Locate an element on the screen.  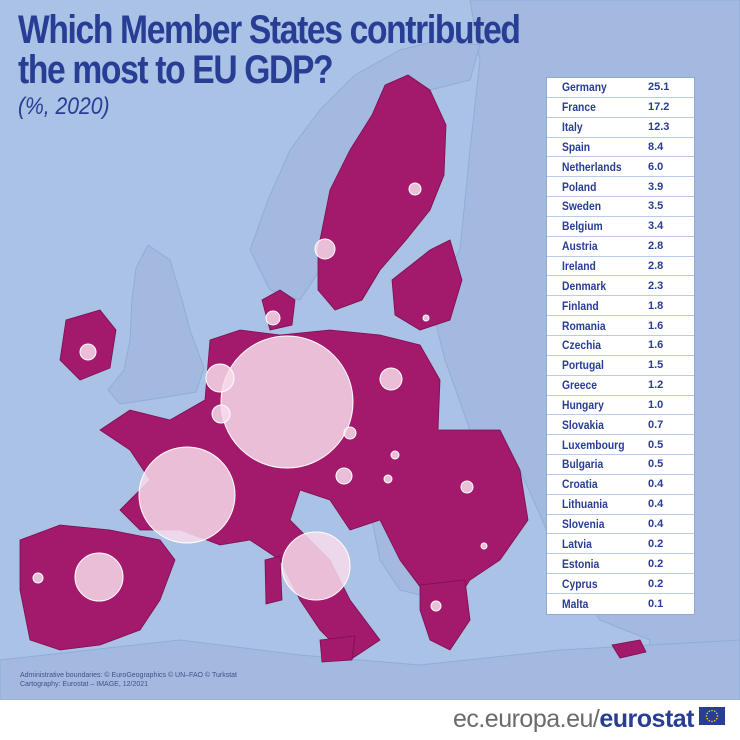
country-name: Estonia is located at coordinates (581, 563).